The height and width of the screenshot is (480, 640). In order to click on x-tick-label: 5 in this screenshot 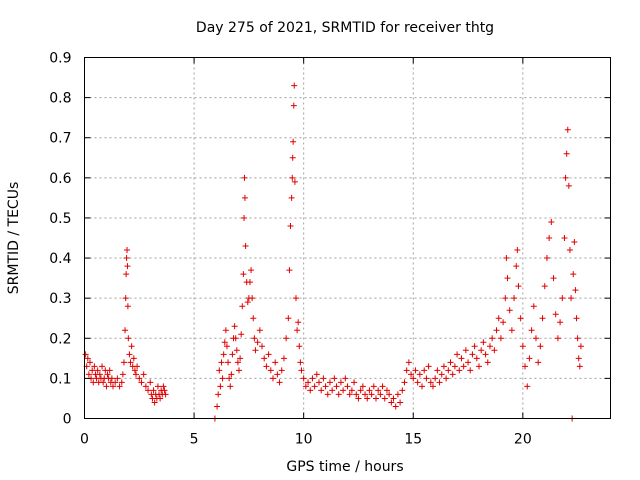, I will do `click(194, 440)`.